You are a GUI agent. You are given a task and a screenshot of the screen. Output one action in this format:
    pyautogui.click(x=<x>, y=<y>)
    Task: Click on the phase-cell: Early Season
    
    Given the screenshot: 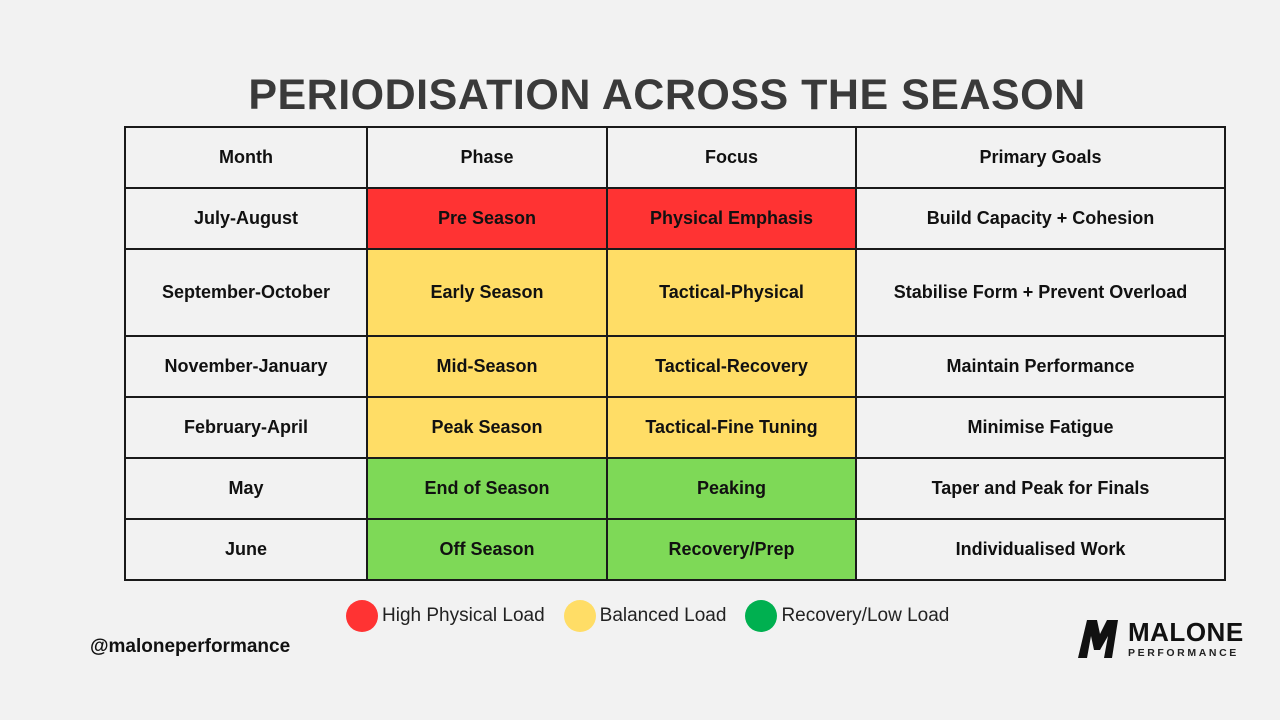 What is the action you would take?
    pyautogui.click(x=487, y=292)
    